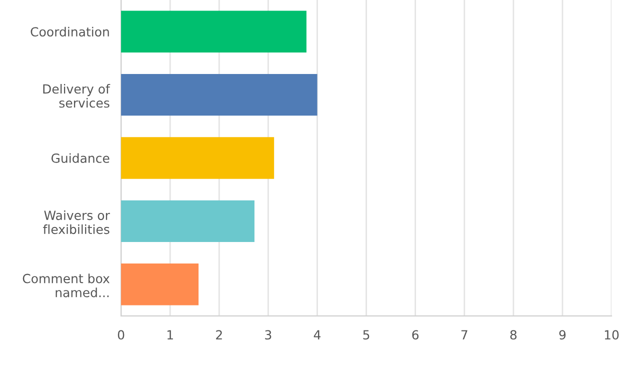 This screenshot has width=624, height=367. What do you see at coordinates (268, 335) in the screenshot?
I see `x-tick-label: 3` at bounding box center [268, 335].